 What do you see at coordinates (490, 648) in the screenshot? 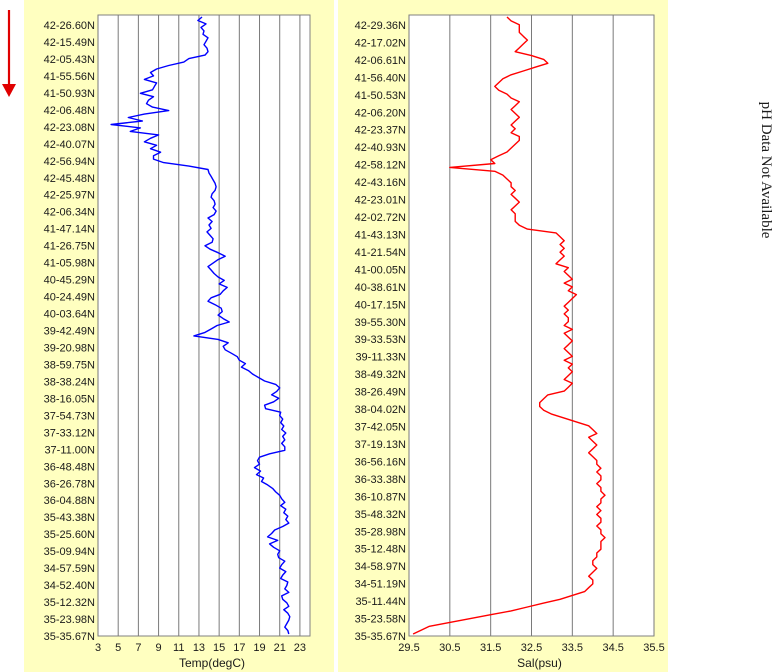
I see `x-tick-label: 31.5` at bounding box center [490, 648].